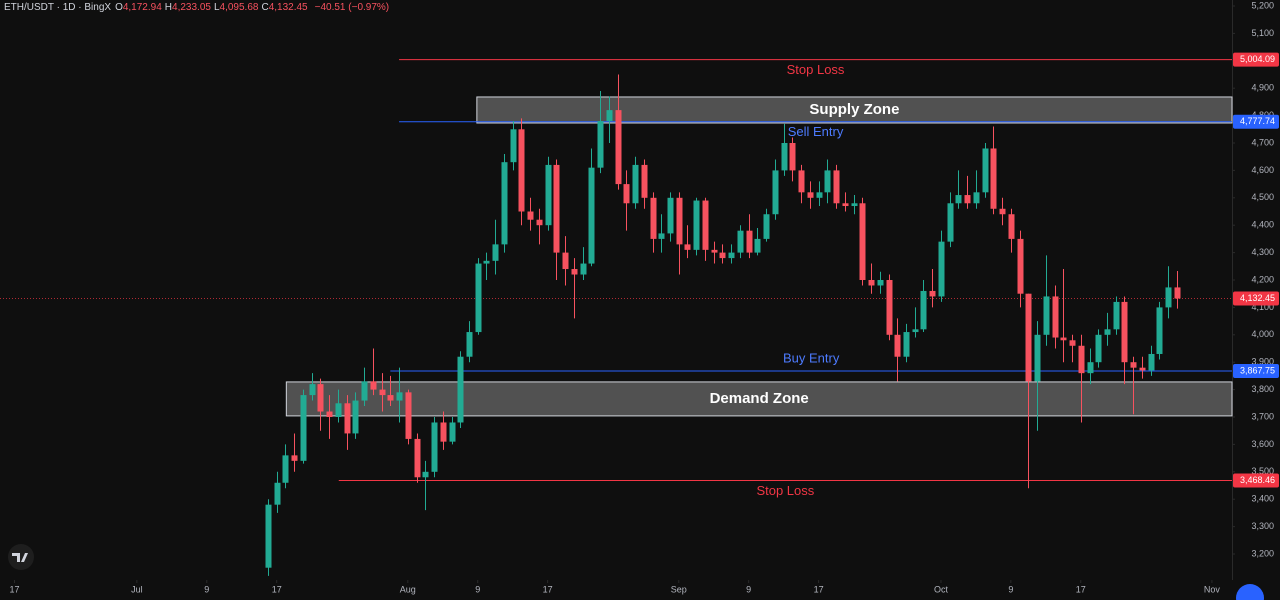 The height and width of the screenshot is (600, 1280). What do you see at coordinates (816, 131) in the screenshot?
I see `level-label: Sell Entry` at bounding box center [816, 131].